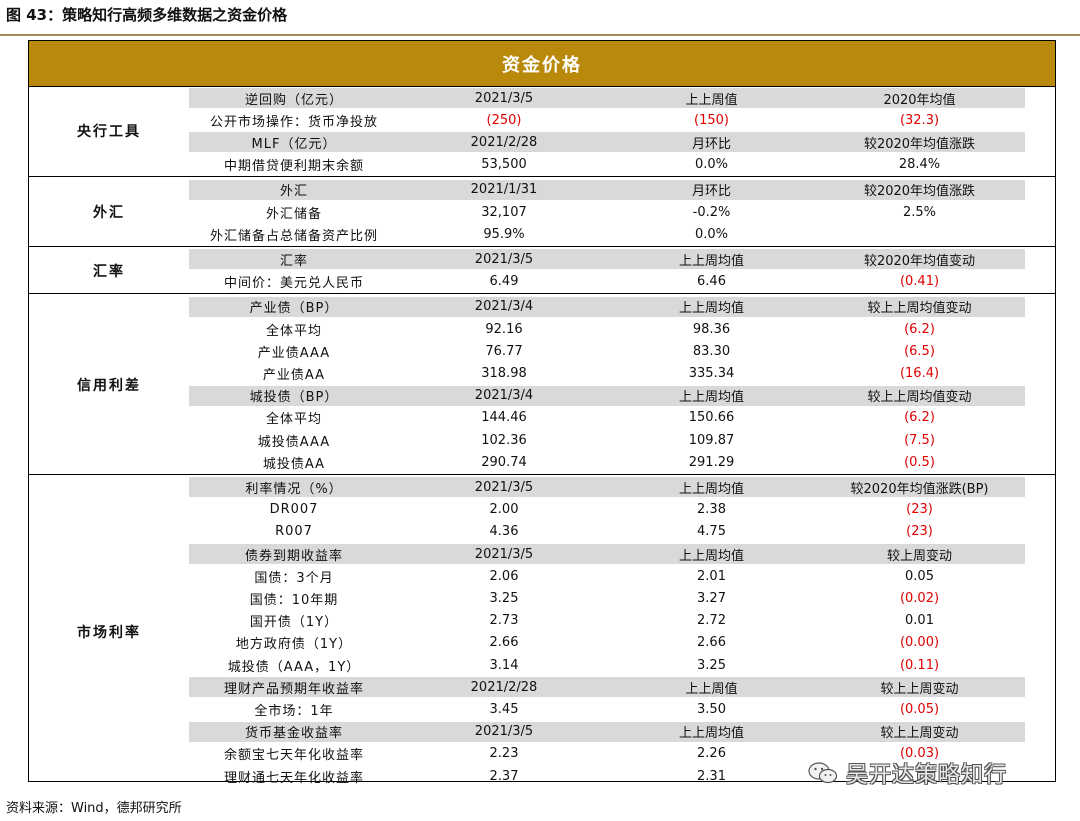  I want to click on row-label: 汇率, so click(293, 261).